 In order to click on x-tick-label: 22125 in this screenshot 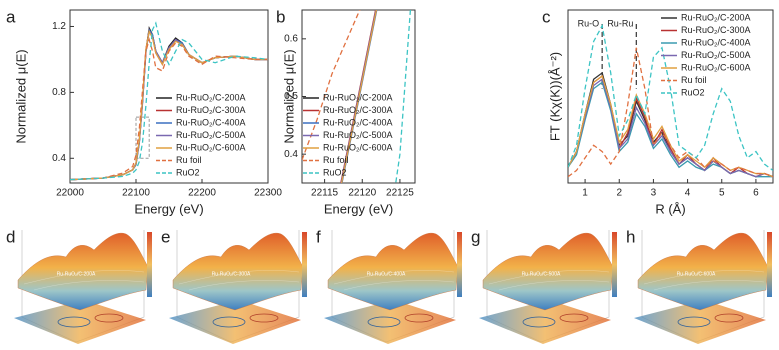, I will do `click(400, 193)`.